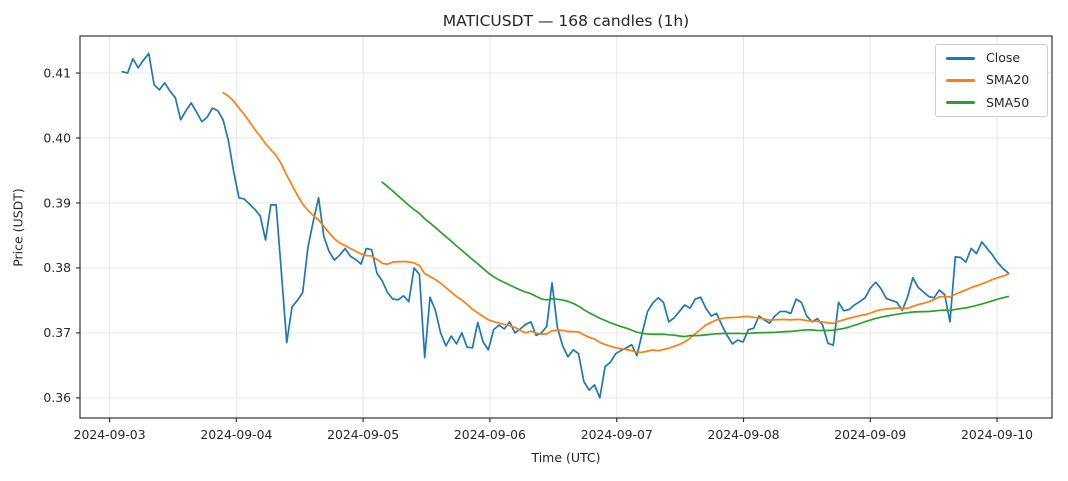 The width and height of the screenshot is (1068, 481). I want to click on chart-title: MATICUSDT — 168 candles (1h), so click(566, 21).